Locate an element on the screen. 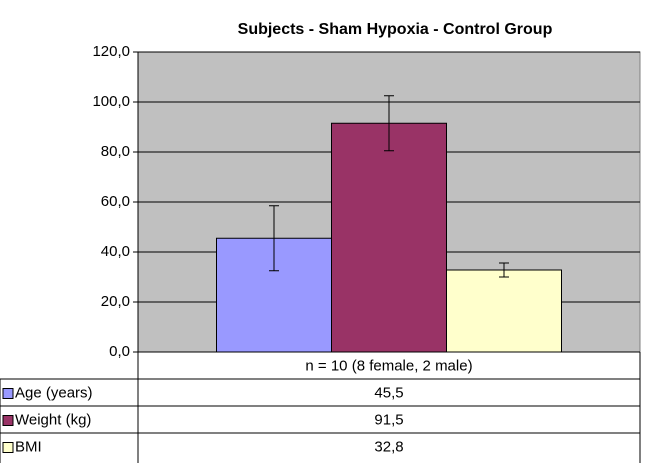 Image resolution: width=649 pixels, height=463 pixels. y-tick-label: 40,0 is located at coordinates (115, 251).